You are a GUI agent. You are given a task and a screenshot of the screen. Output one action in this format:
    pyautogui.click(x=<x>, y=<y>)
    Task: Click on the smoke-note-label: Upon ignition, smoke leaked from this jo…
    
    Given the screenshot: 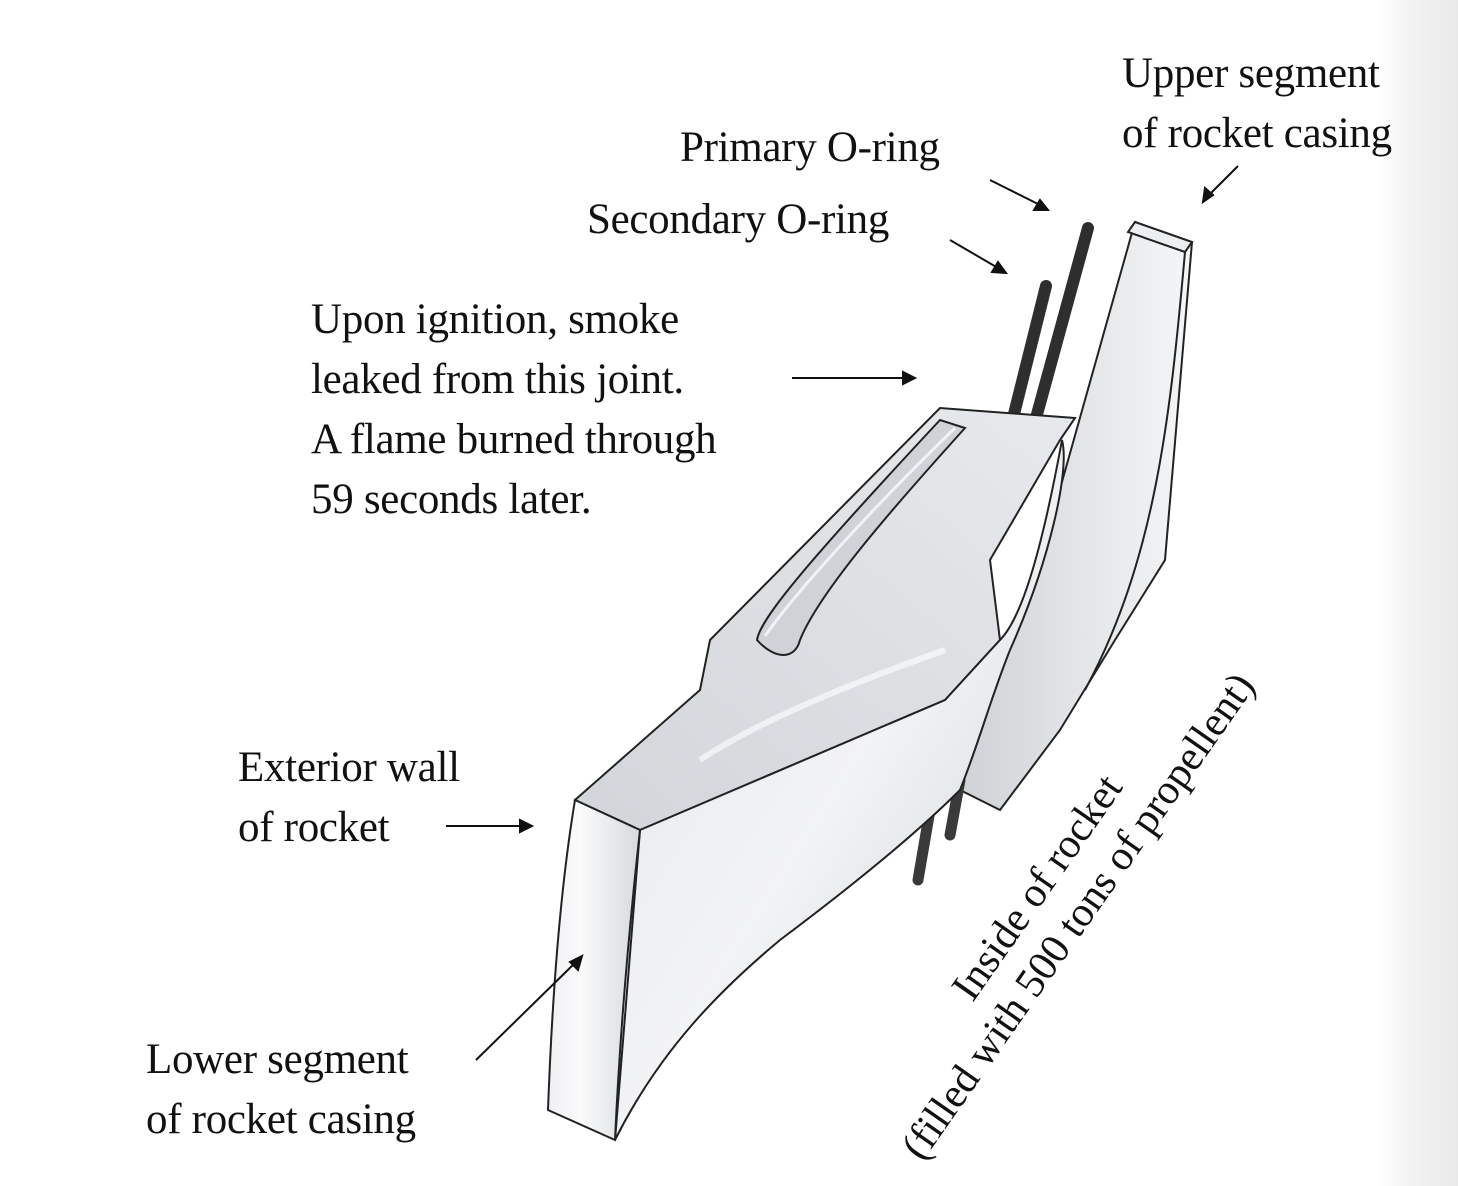 What is the action you would take?
    pyautogui.click(x=514, y=410)
    